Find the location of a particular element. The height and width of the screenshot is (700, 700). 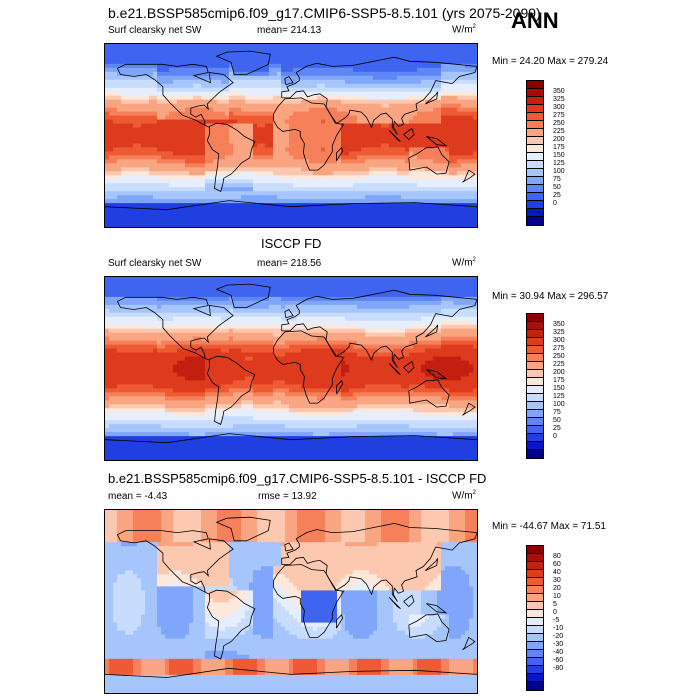

panel1-map is located at coordinates (291, 135).